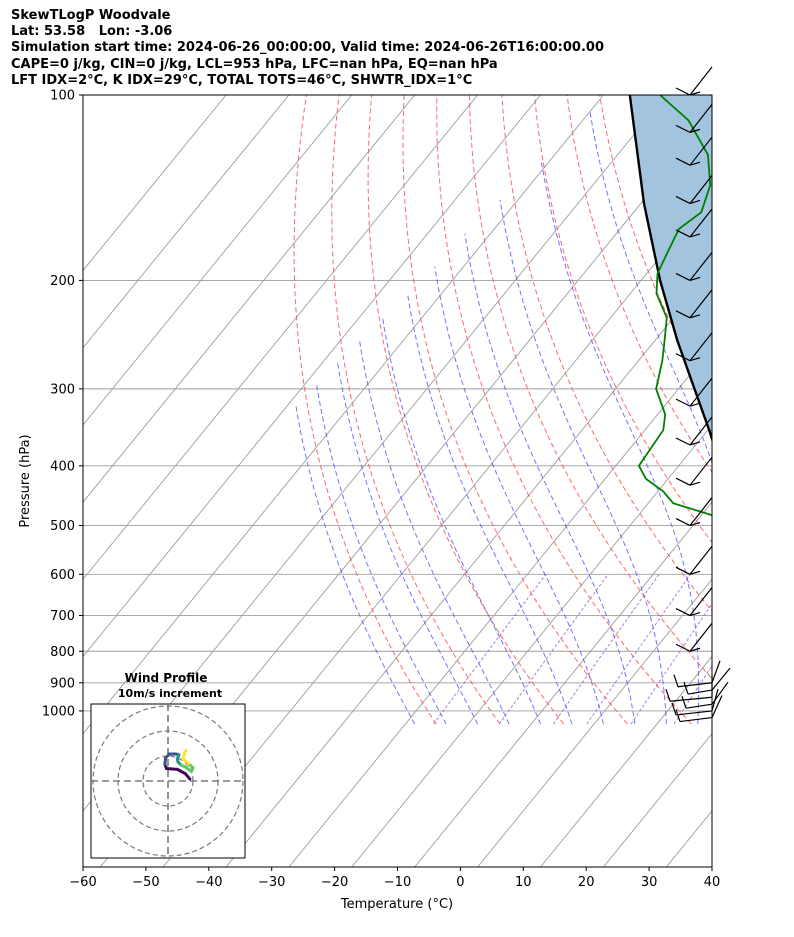  Describe the element at coordinates (62, 652) in the screenshot. I see `y-tick-label: 800` at that location.